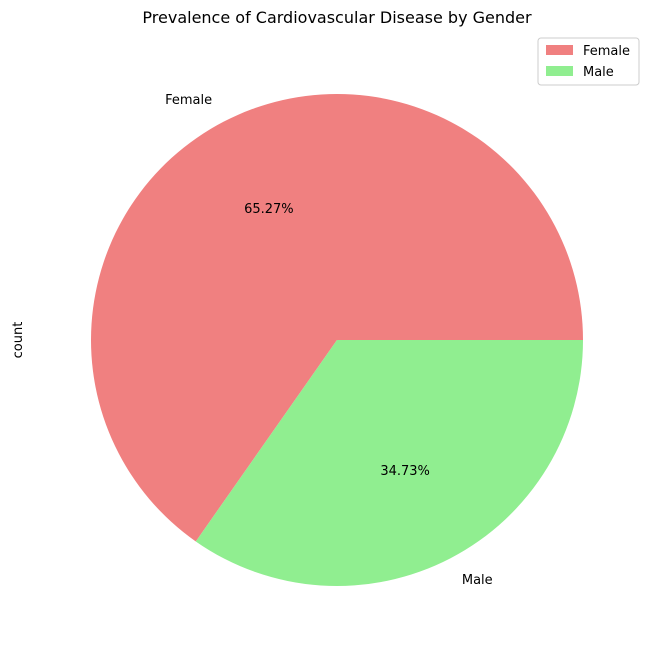 This screenshot has height=658, width=655. I want to click on slice-percent-male: 34.73%, so click(405, 471).